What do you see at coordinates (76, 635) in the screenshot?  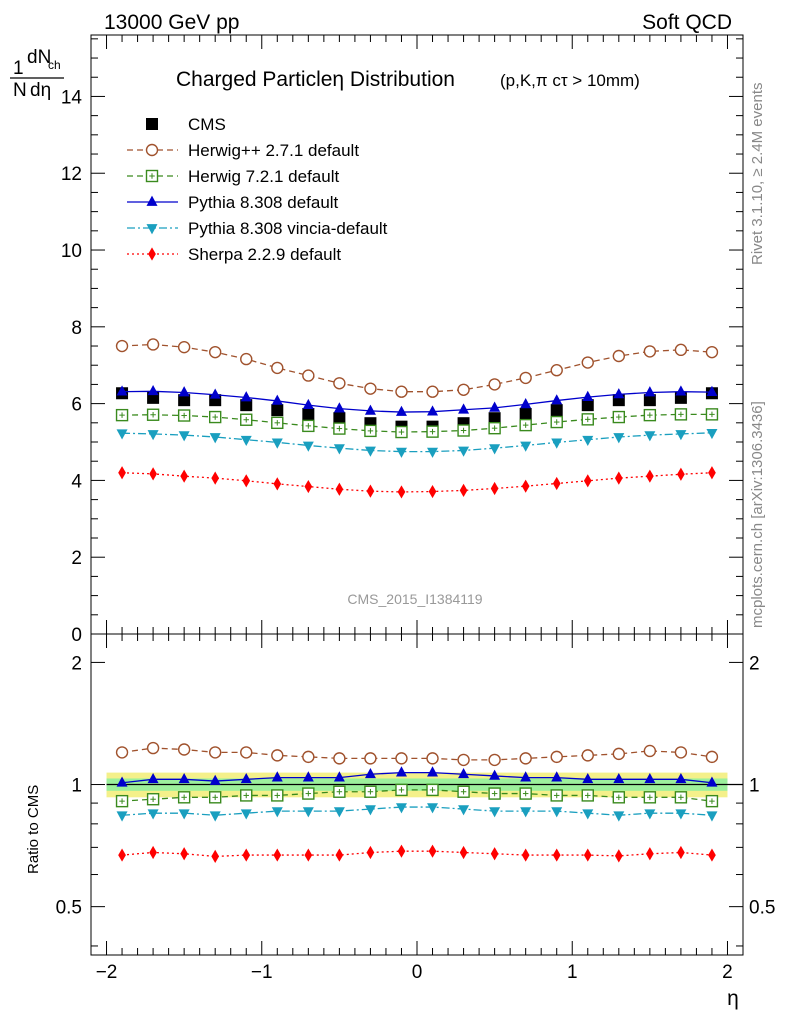 I see `y-tick-label: 0` at bounding box center [76, 635].